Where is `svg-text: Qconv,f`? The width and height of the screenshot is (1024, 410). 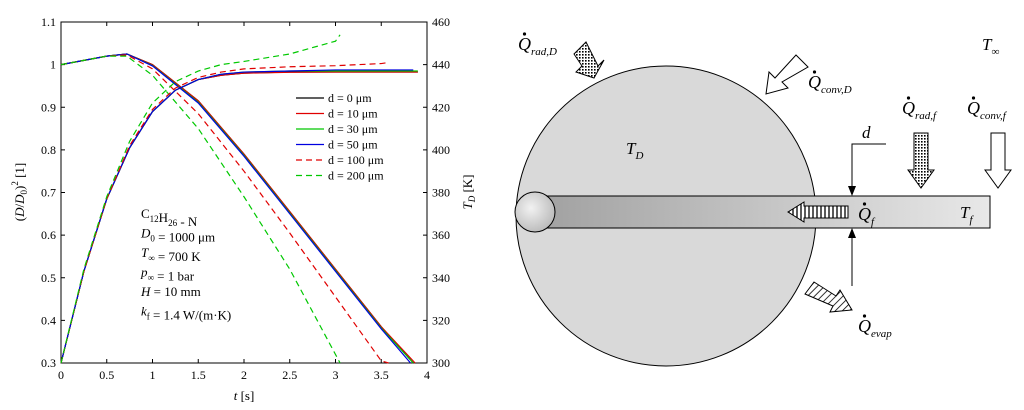
svg-text: Qconv,f is located at coordinates (987, 110).